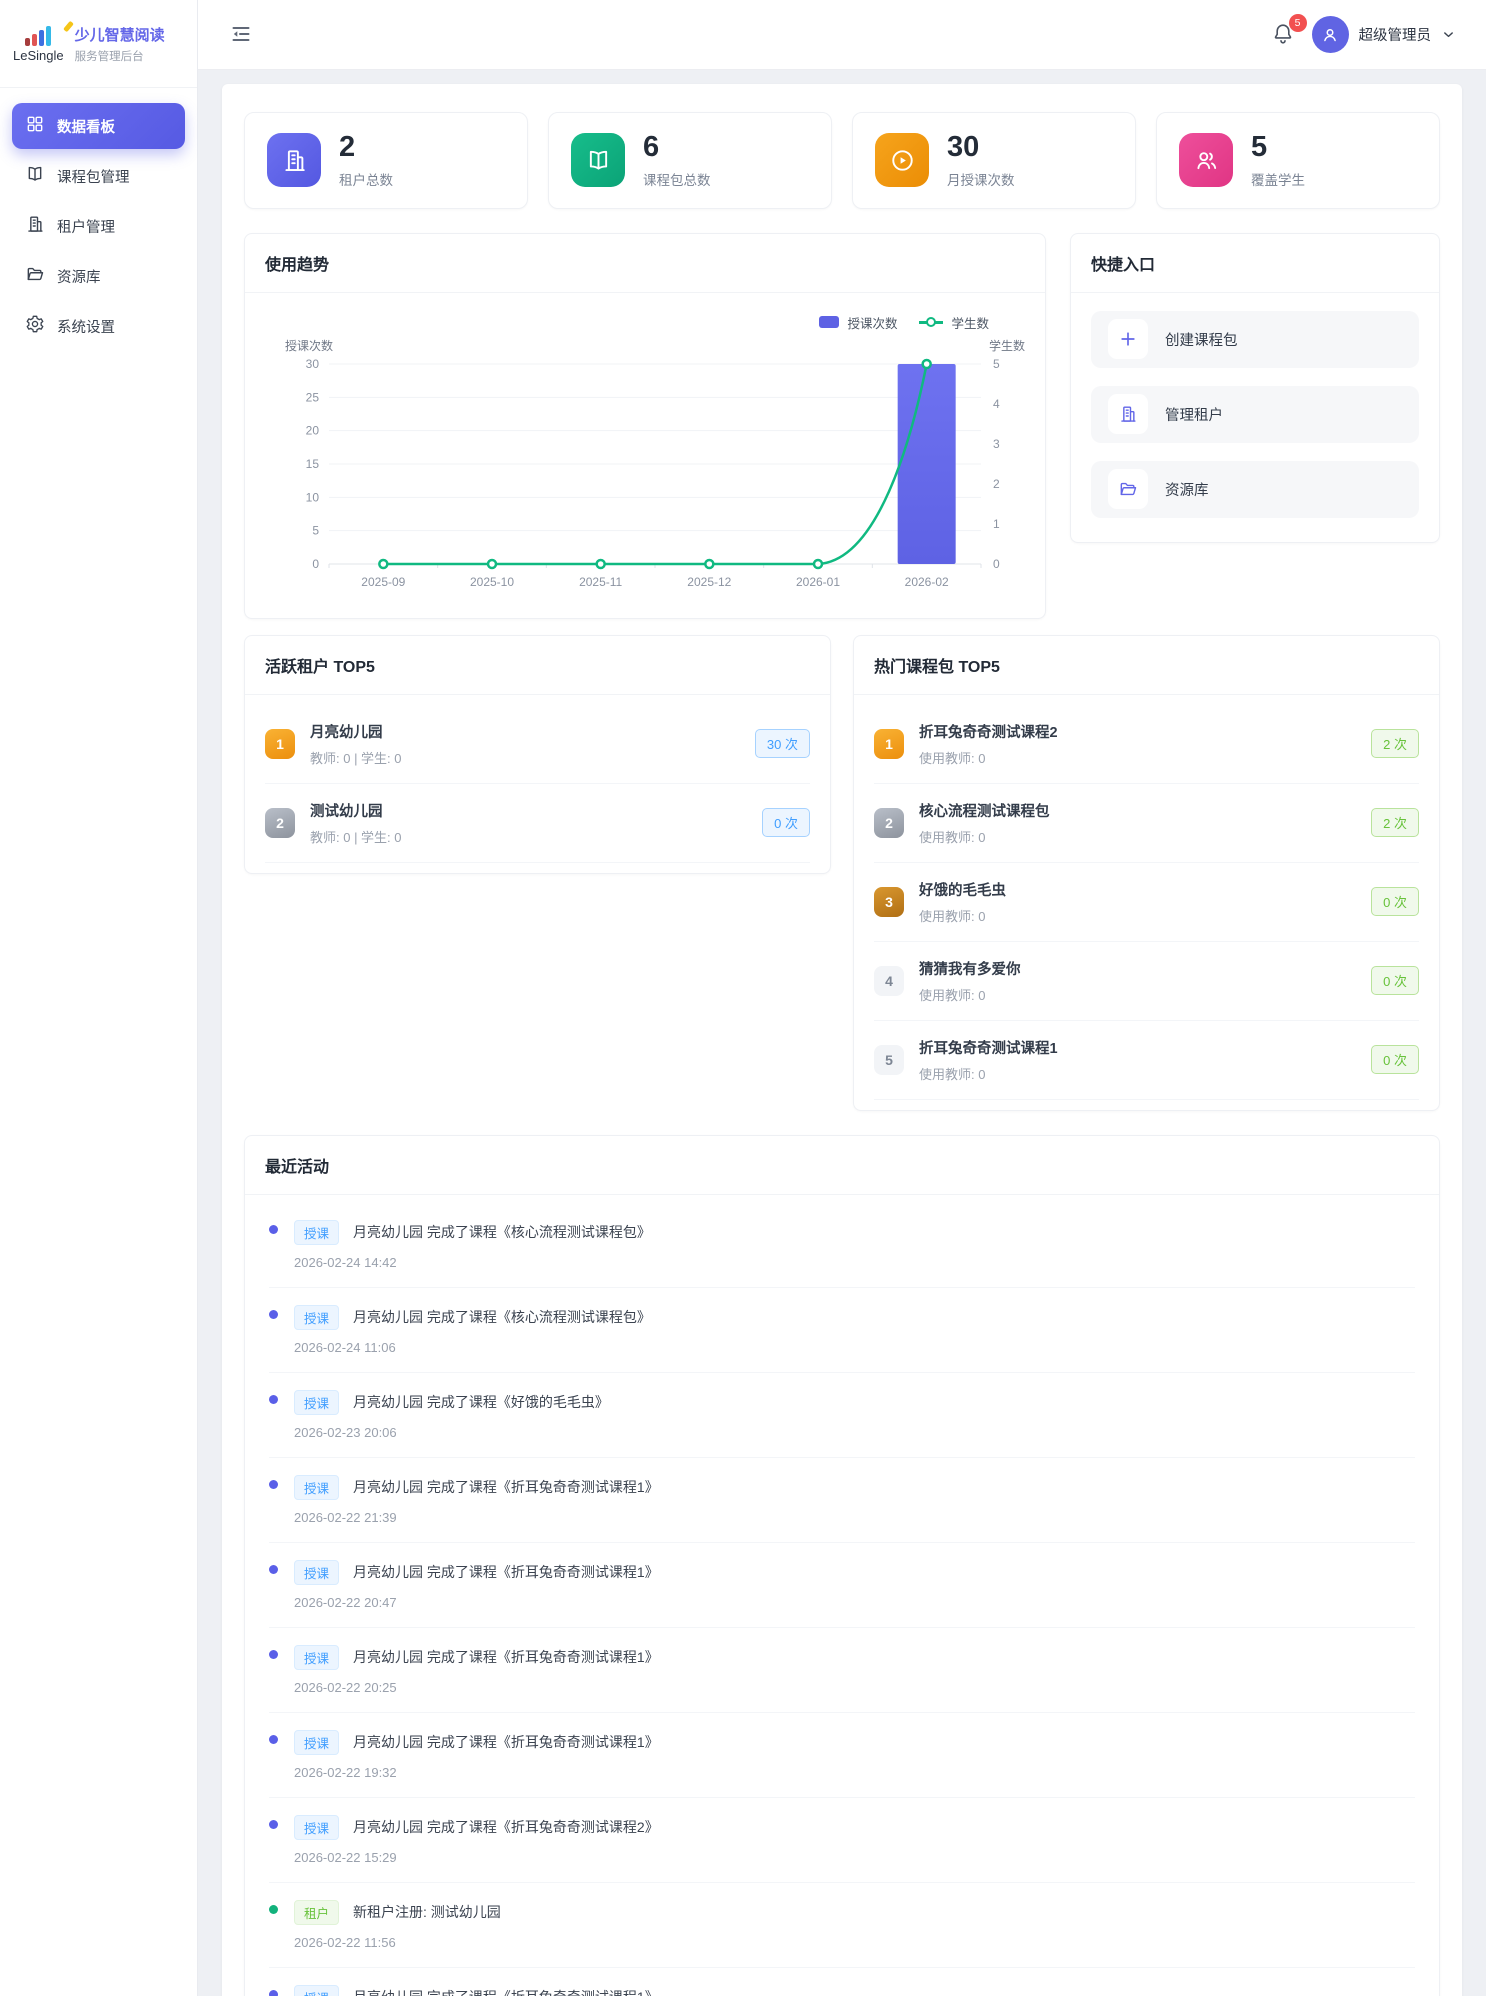 This screenshot has height=1996, width=1486. What do you see at coordinates (994, 160) in the screenshot?
I see `stat-card-monthly-lessons: 30 月授课次数` at bounding box center [994, 160].